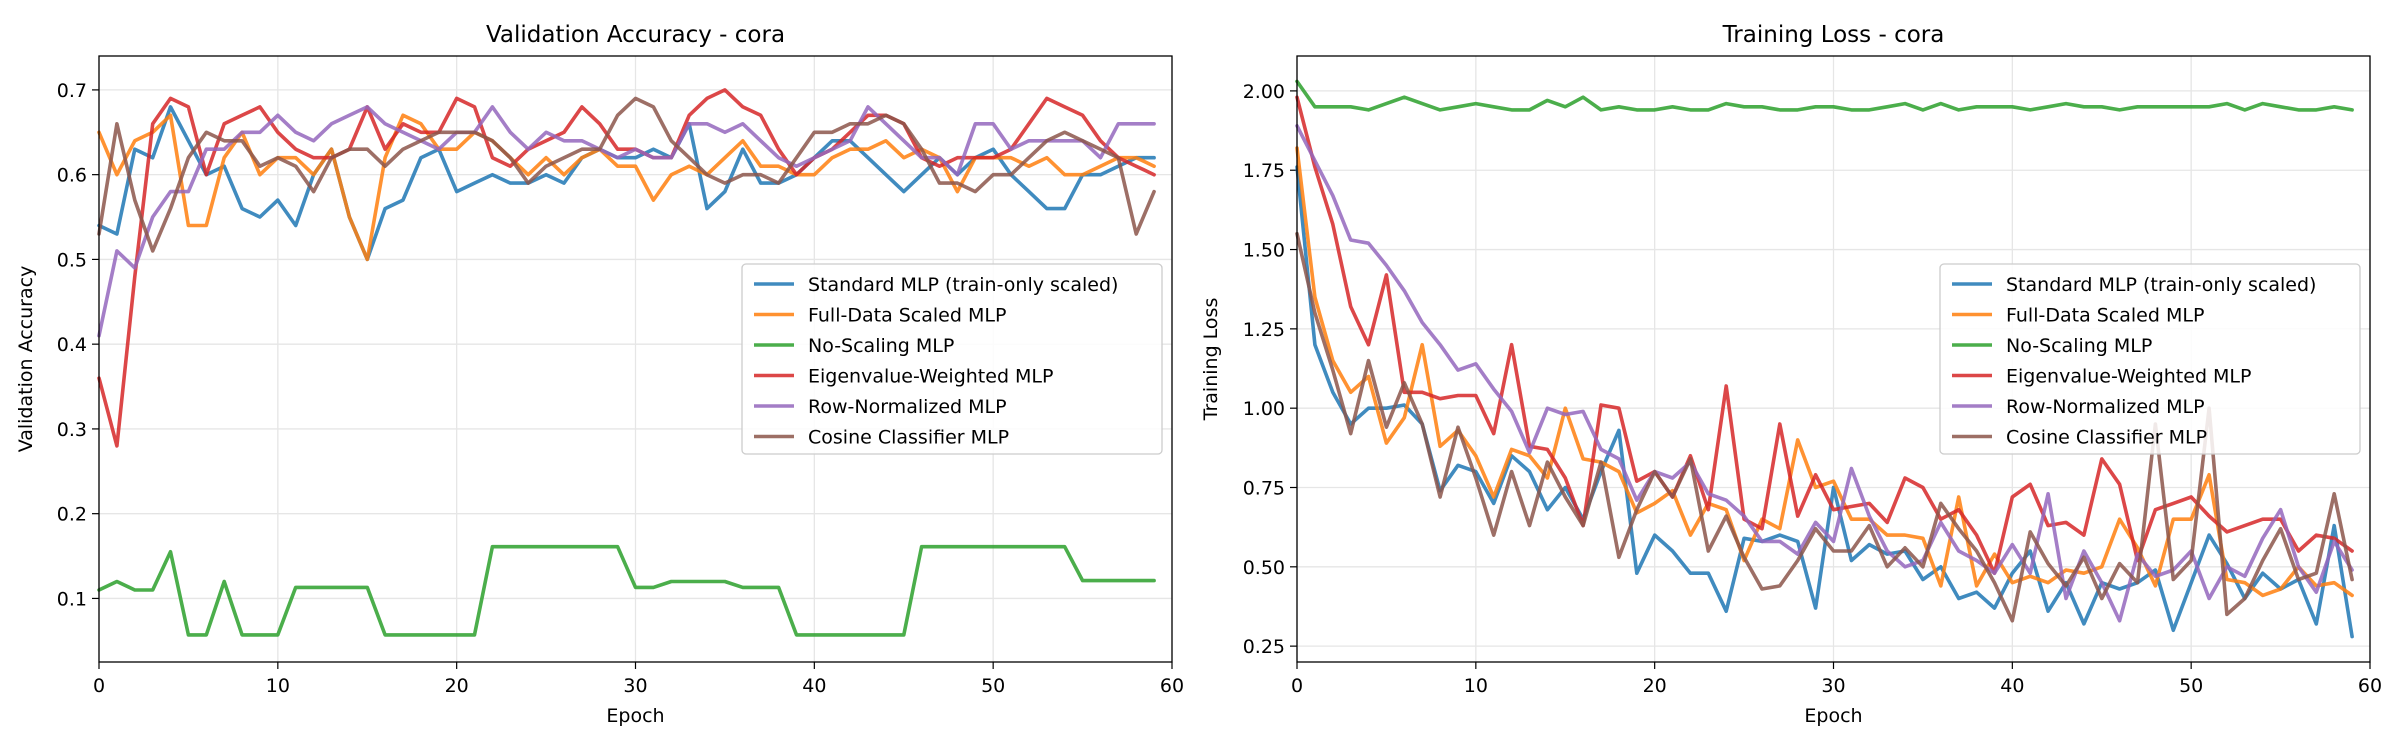  I want to click on y-tick-label: 0.3, so click(72, 430).